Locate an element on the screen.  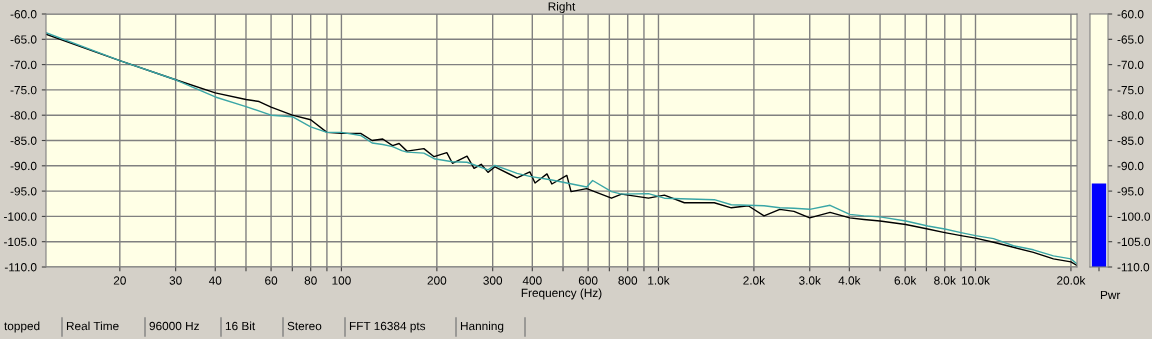
x-tick-label: 30 is located at coordinates (175, 280).